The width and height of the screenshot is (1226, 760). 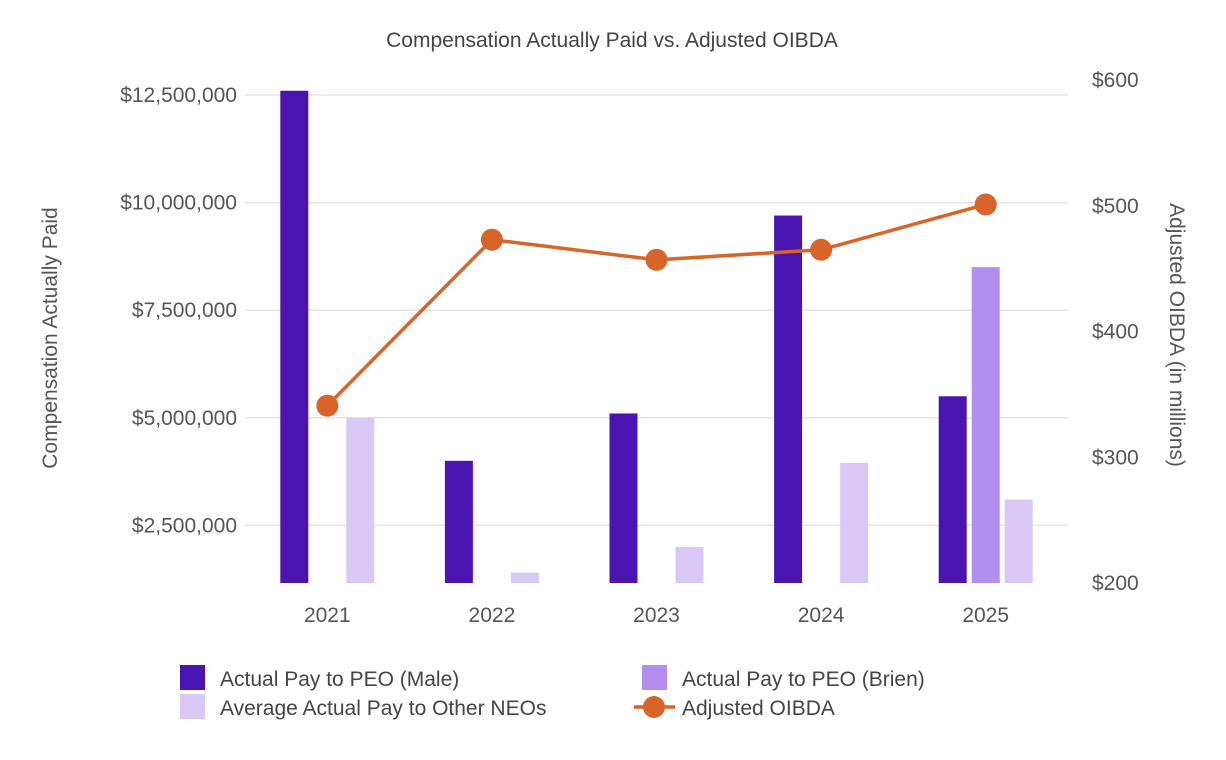 I want to click on right-axis-label: Adjusted OIBDA (in millions), so click(x=1176, y=335).